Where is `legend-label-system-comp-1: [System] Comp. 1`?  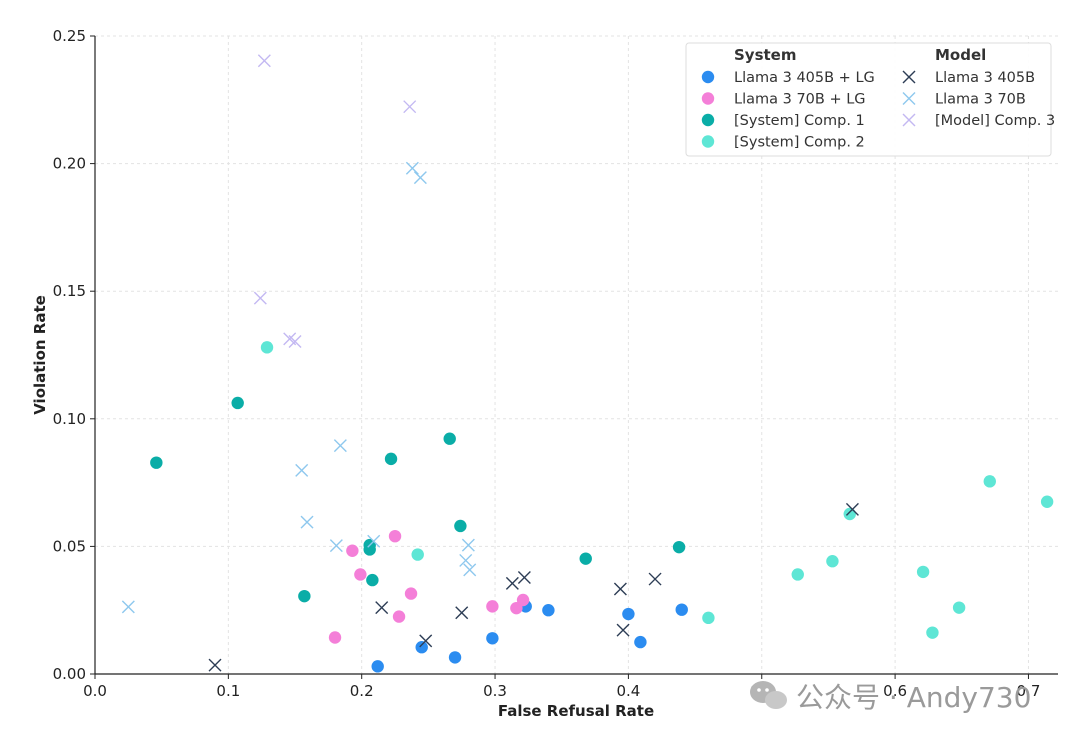 legend-label-system-comp-1: [System] Comp. 1 is located at coordinates (799, 121).